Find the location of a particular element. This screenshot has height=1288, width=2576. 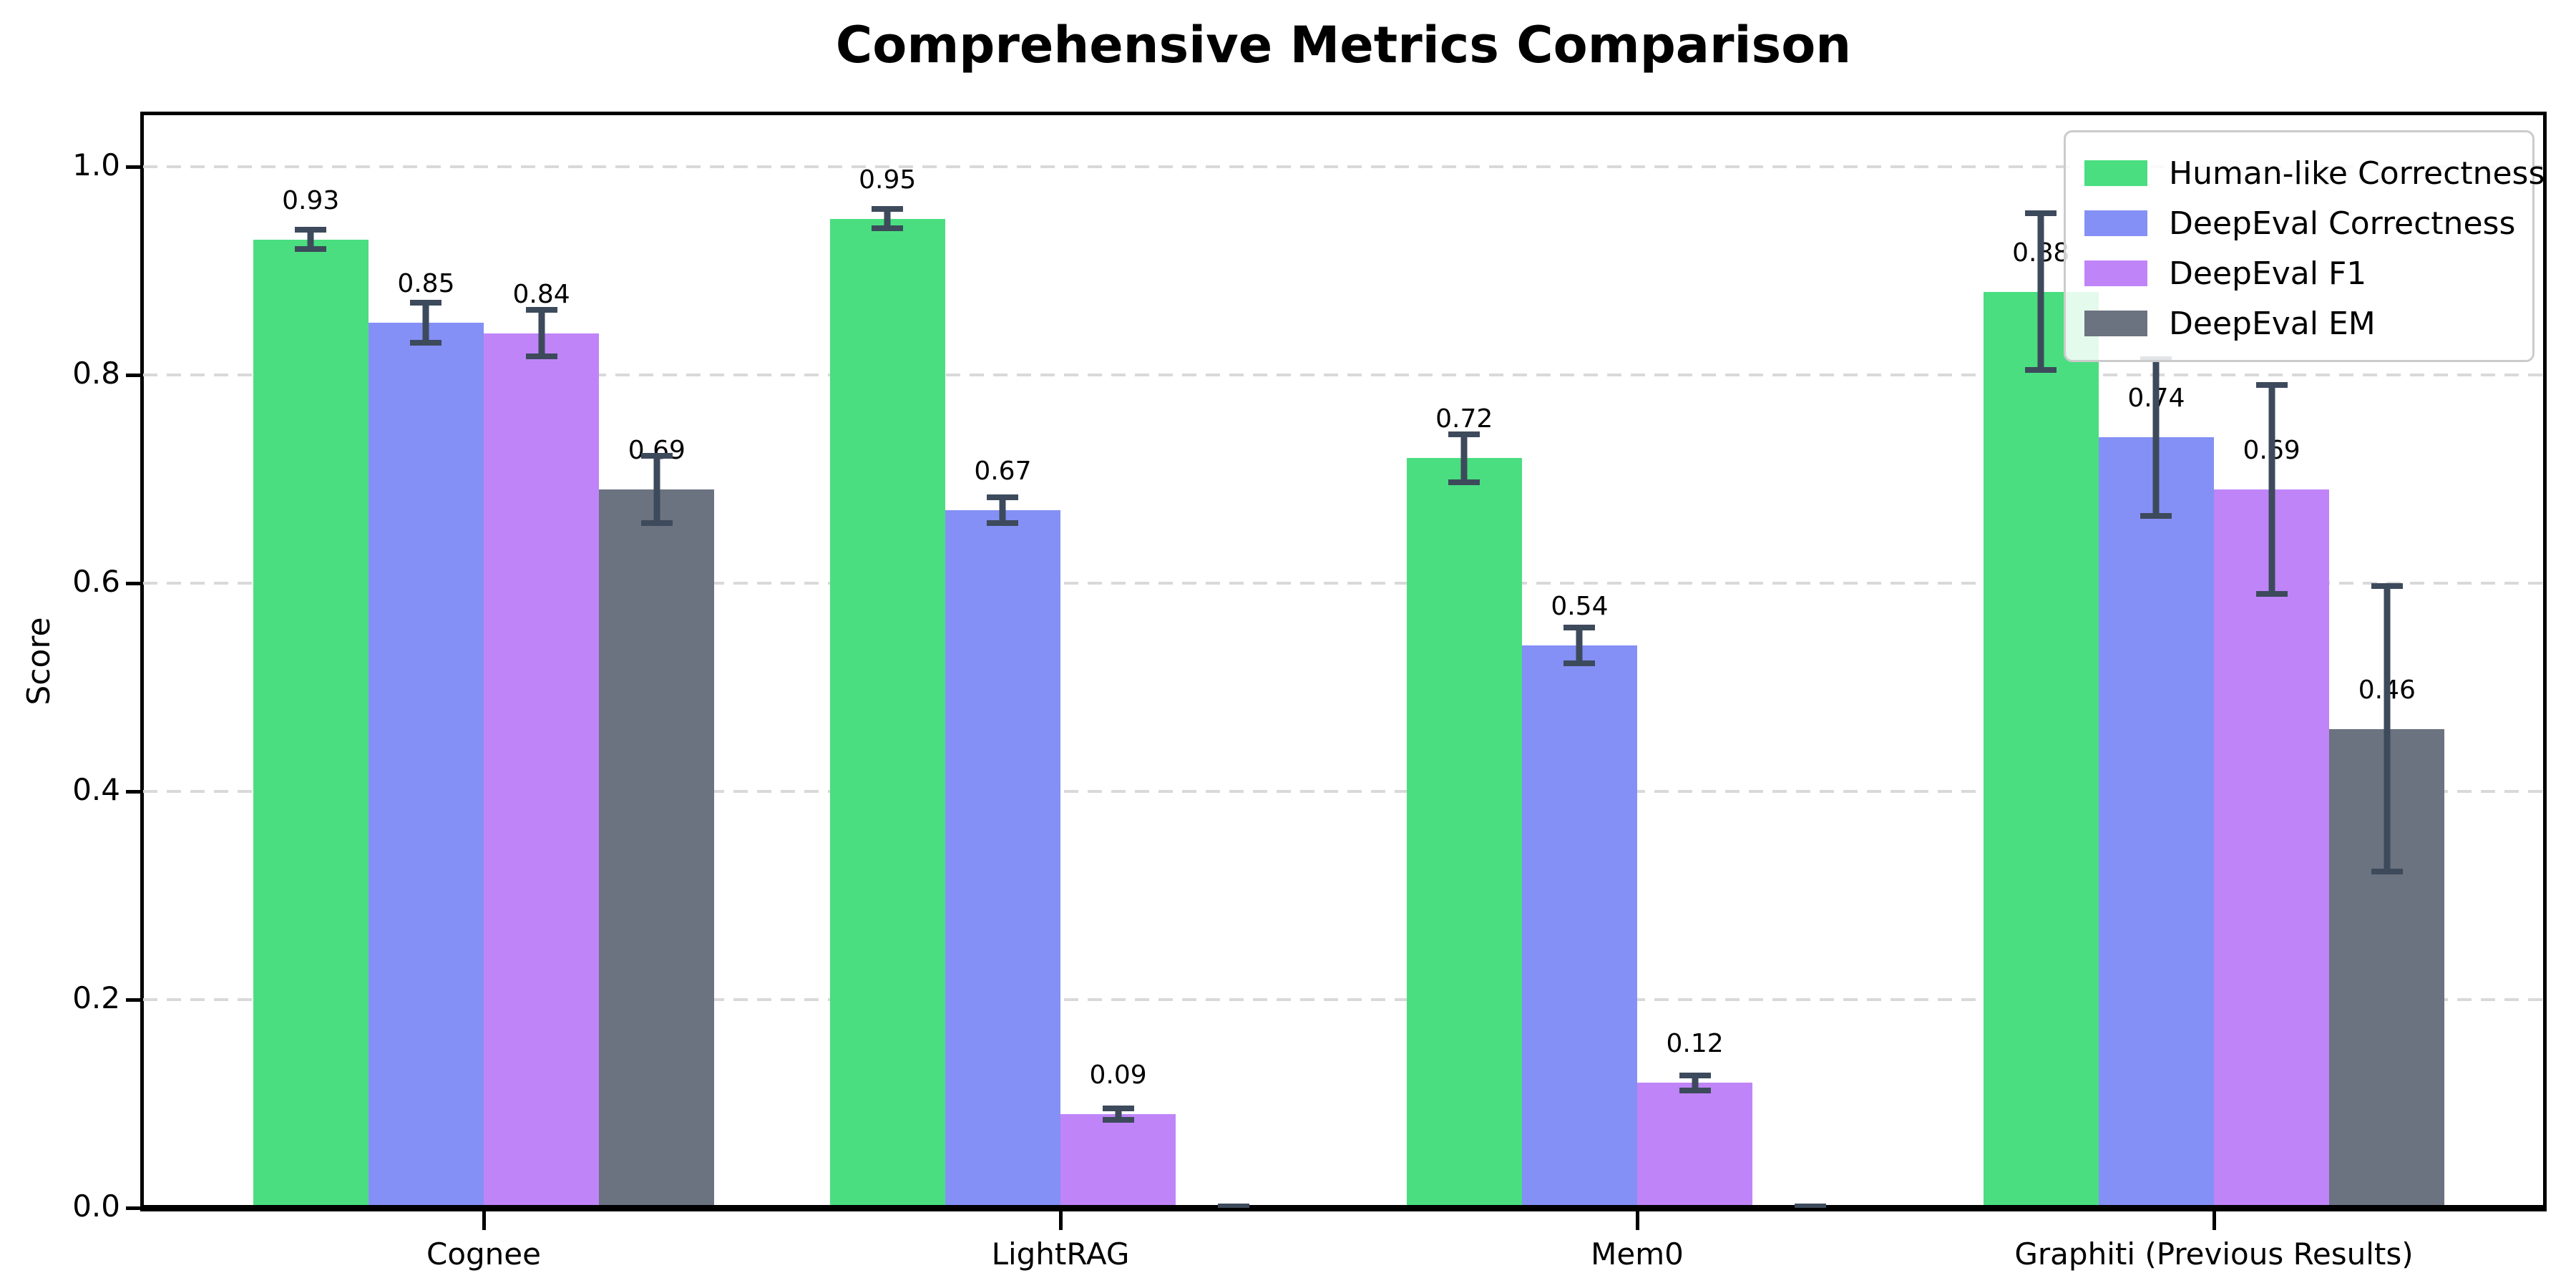

legend-item: DeepEval Correctness is located at coordinates (2308, 223).